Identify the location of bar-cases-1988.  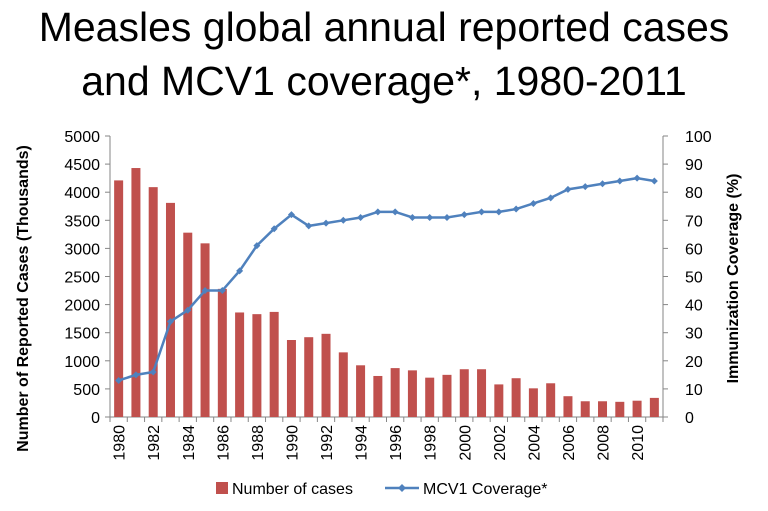
(257, 365).